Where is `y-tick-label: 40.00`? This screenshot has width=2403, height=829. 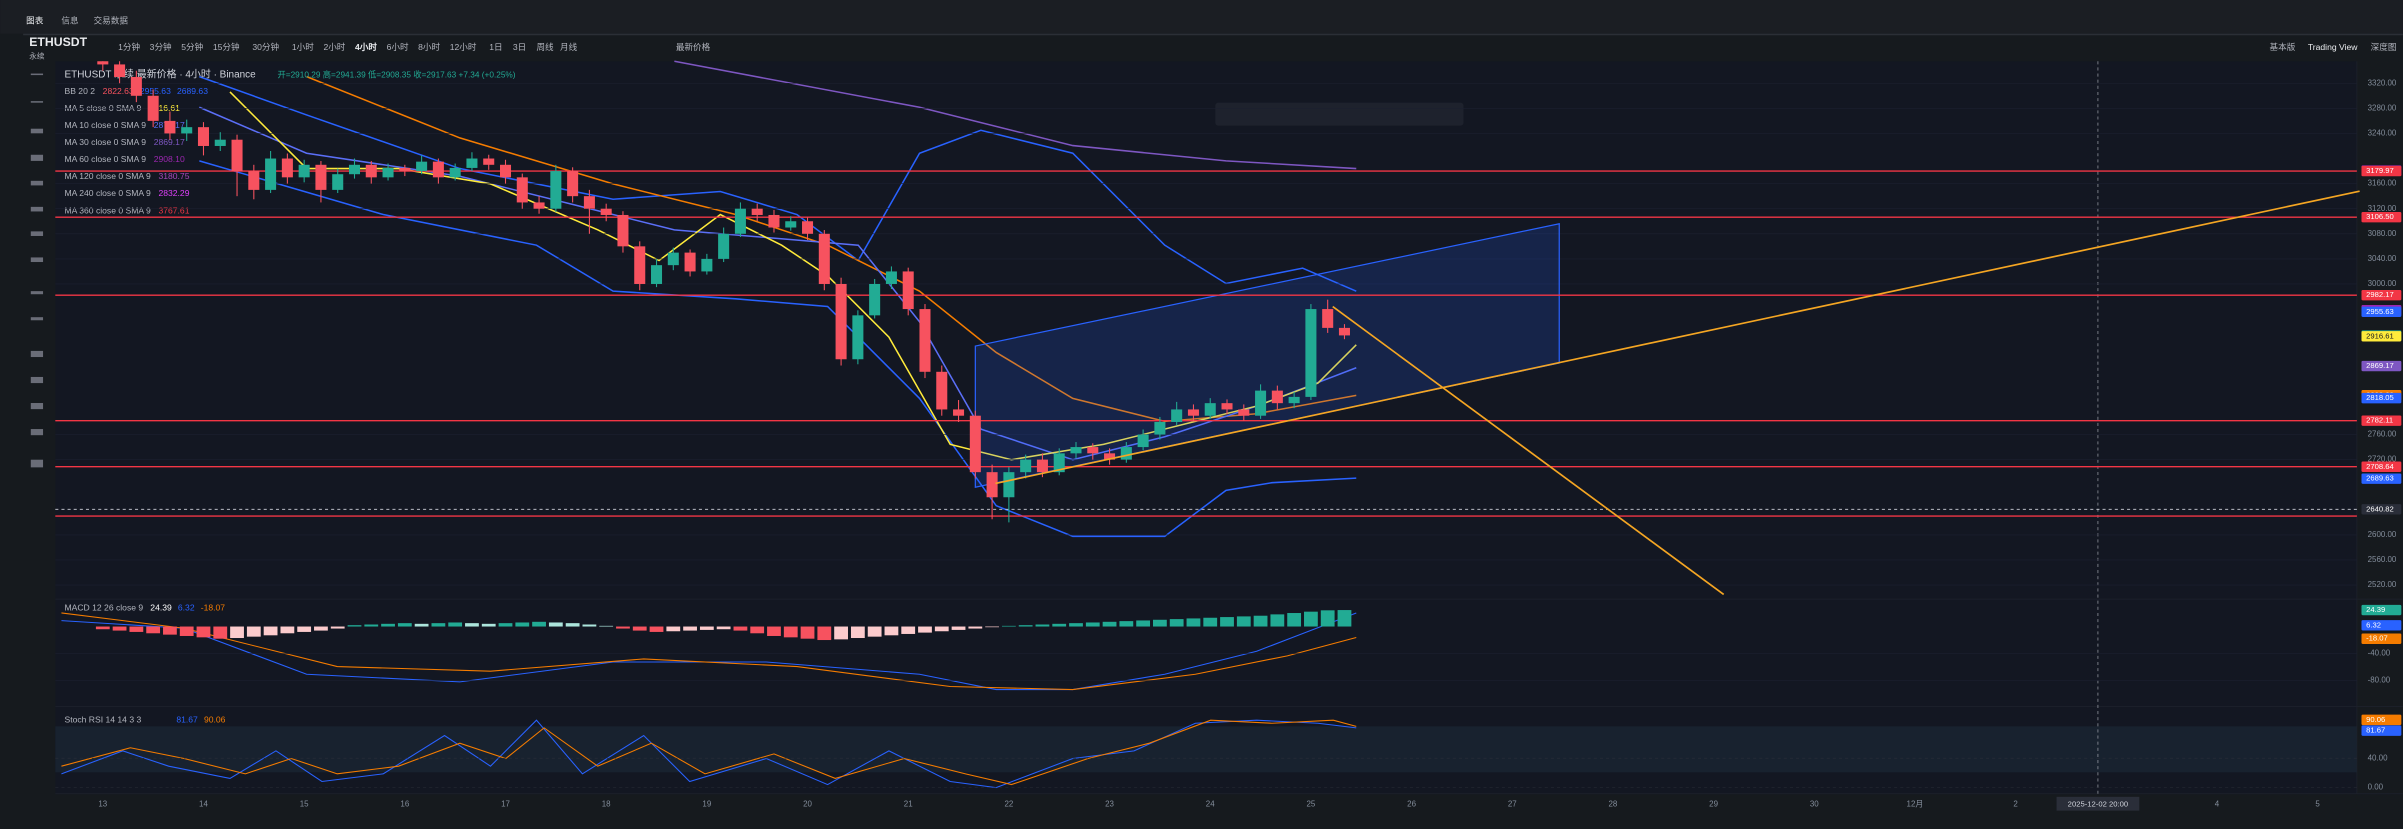 y-tick-label: 40.00 is located at coordinates (2378, 757).